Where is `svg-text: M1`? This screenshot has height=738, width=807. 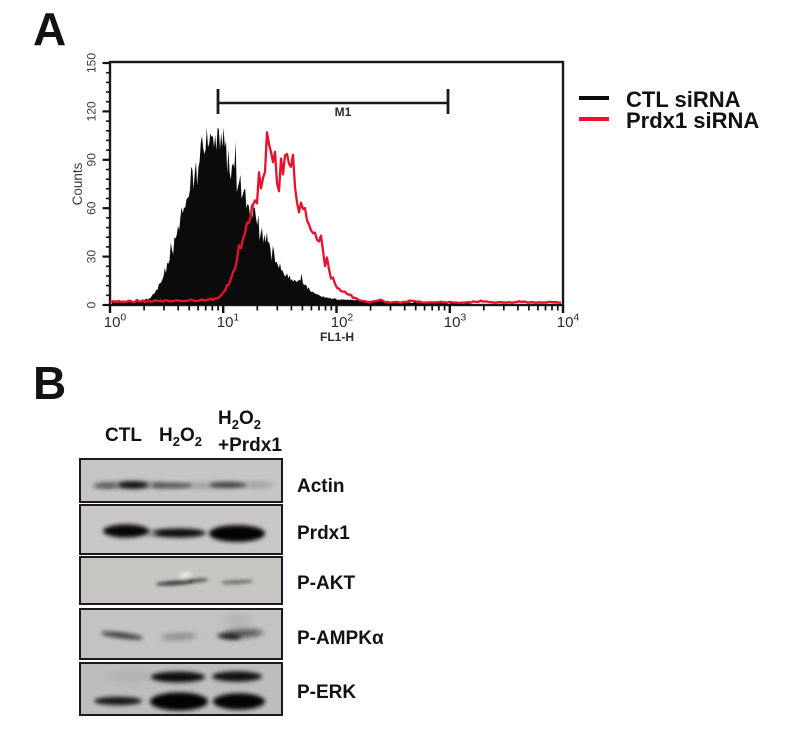
svg-text: M1 is located at coordinates (343, 112).